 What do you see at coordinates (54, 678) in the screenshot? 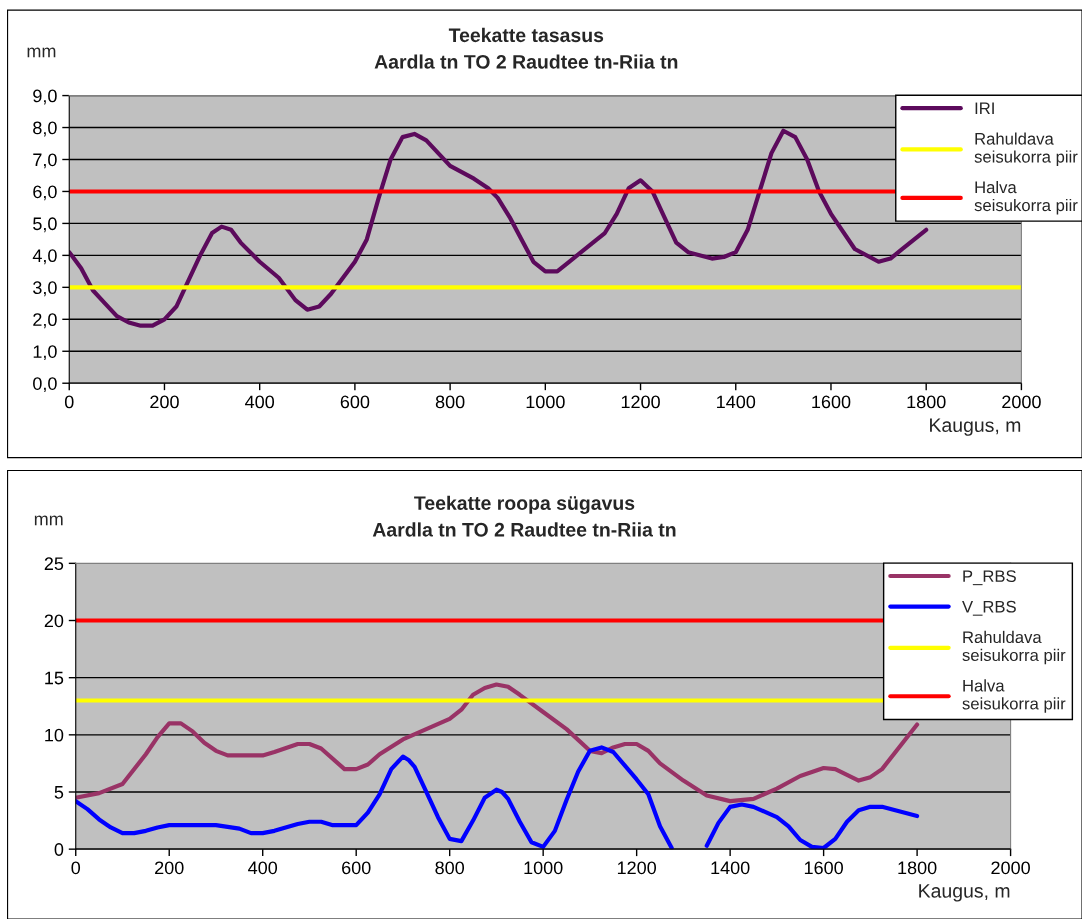
I see `y-tick-label: 15` at bounding box center [54, 678].